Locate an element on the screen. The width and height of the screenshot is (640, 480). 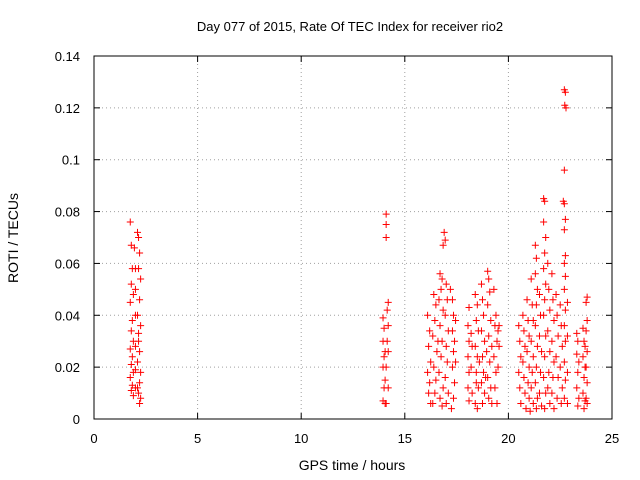
x-tick-label: 15 is located at coordinates (405, 438).